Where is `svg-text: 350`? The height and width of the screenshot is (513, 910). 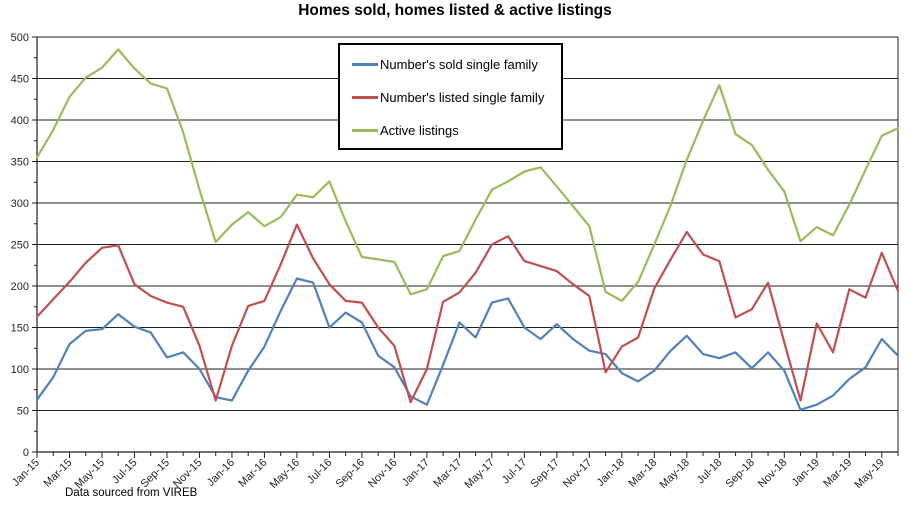 svg-text: 350 is located at coordinates (20, 163).